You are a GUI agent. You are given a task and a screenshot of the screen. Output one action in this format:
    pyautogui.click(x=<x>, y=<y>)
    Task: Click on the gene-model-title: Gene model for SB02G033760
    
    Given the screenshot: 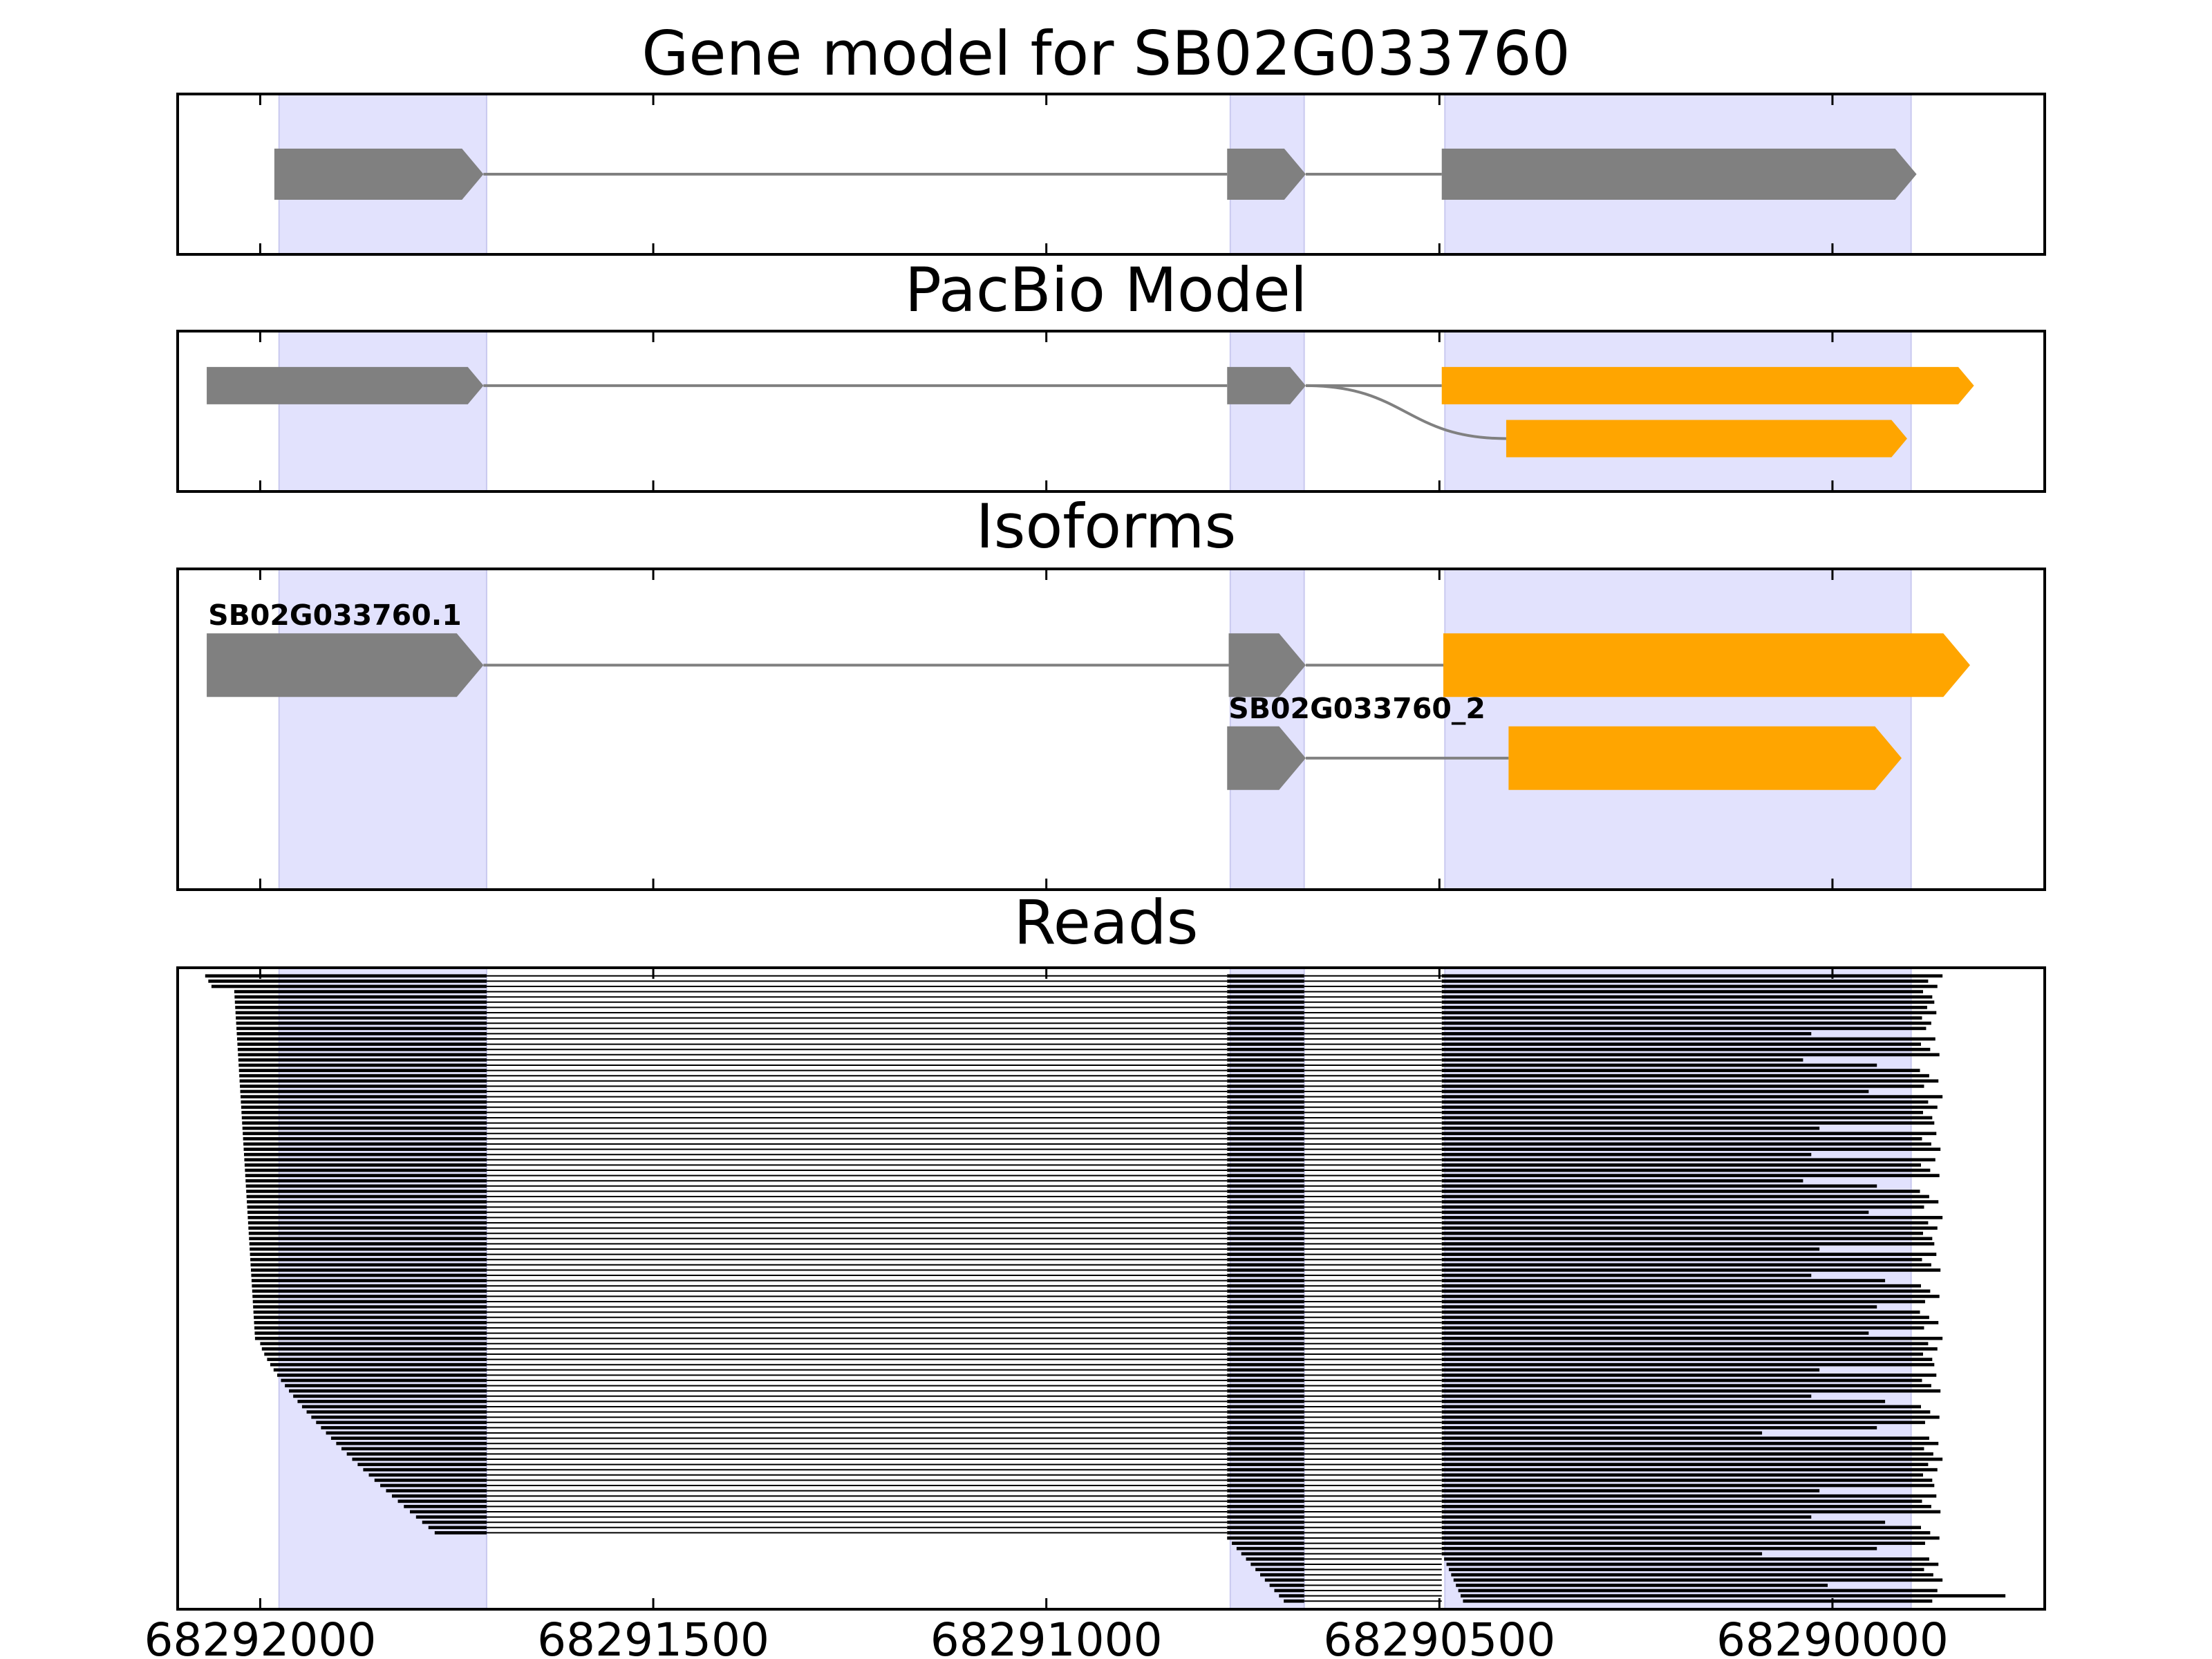 What is the action you would take?
    pyautogui.click(x=1106, y=54)
    